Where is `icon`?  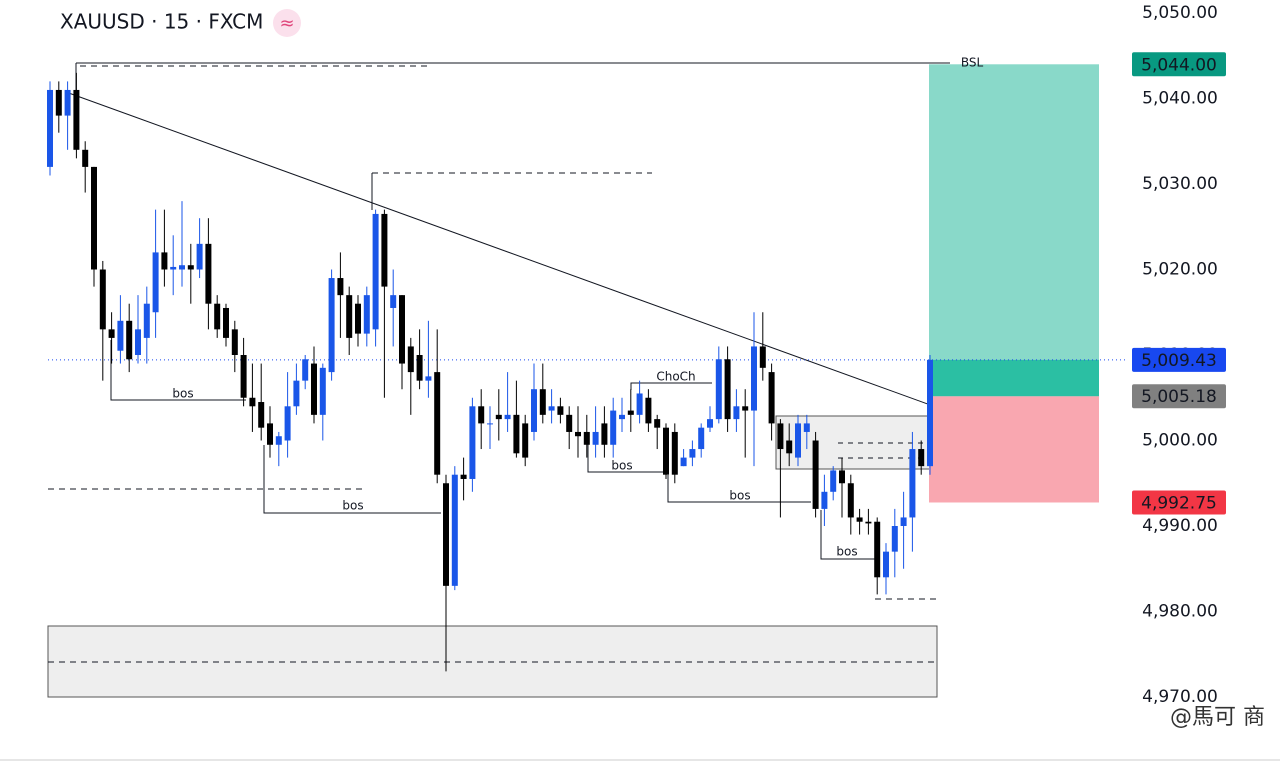
icon is located at coordinates (287, 23).